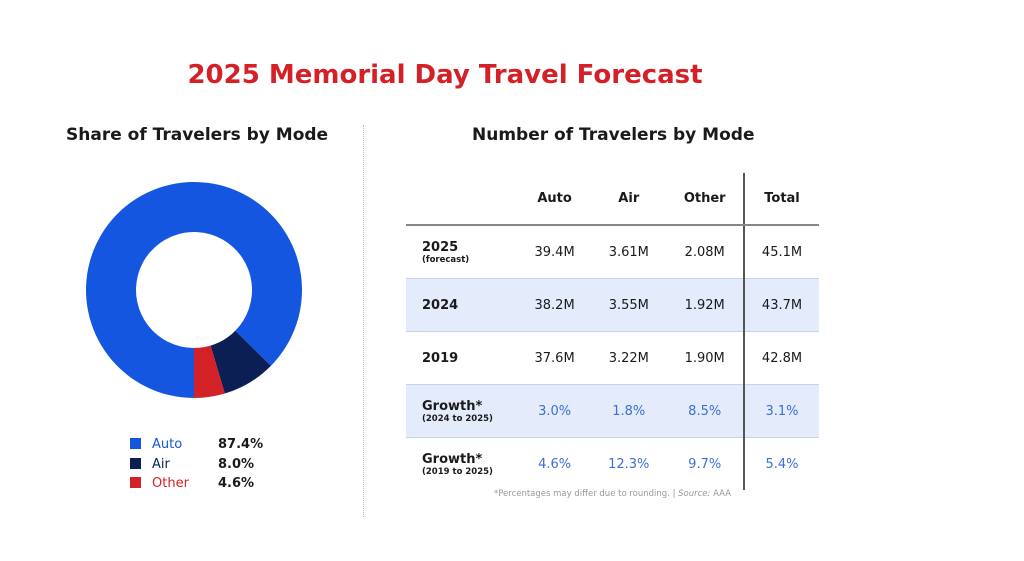 This screenshot has width=1024, height=561. Describe the element at coordinates (781, 463) in the screenshot. I see `table-cell: 5.4%` at that location.